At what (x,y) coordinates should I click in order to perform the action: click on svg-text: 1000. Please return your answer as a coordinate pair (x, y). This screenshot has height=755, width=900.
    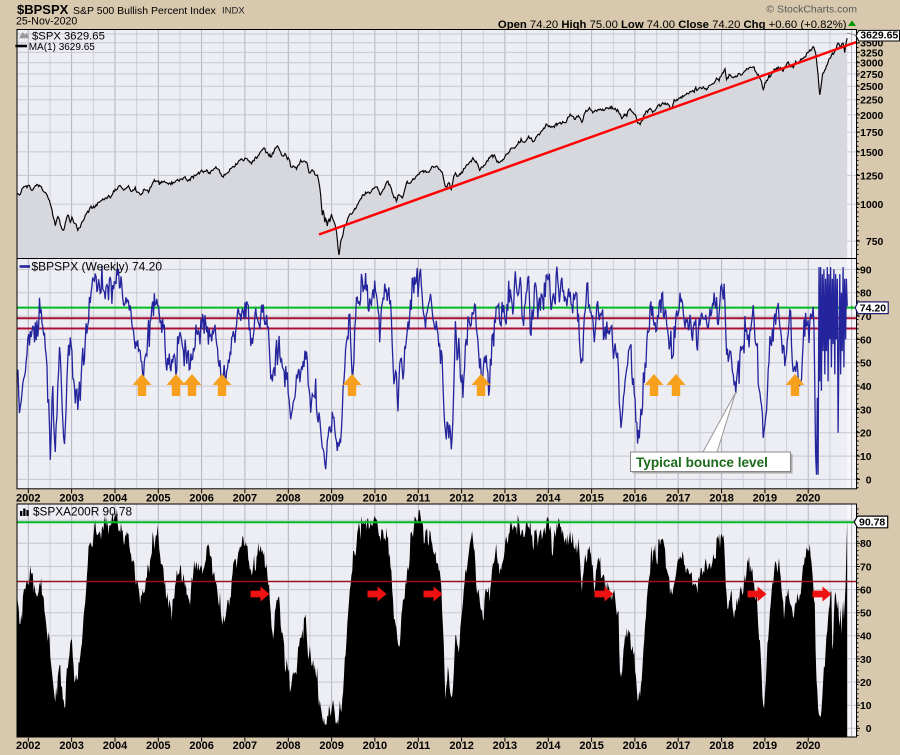
    Looking at the image, I should click on (871, 205).